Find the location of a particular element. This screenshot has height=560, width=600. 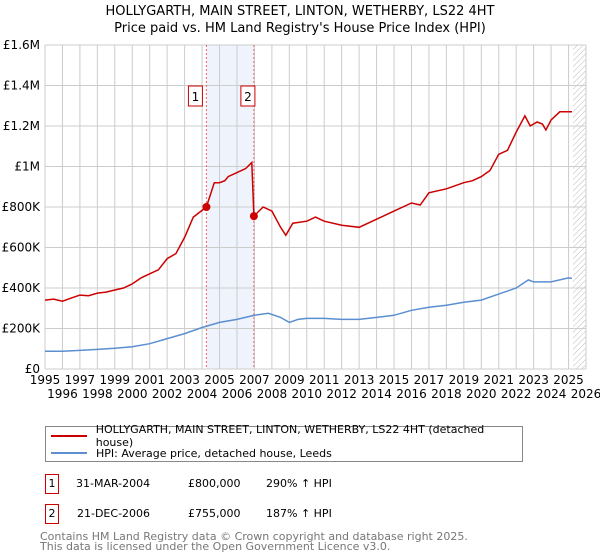

y-tick-label: £1.2M is located at coordinates (21, 126).